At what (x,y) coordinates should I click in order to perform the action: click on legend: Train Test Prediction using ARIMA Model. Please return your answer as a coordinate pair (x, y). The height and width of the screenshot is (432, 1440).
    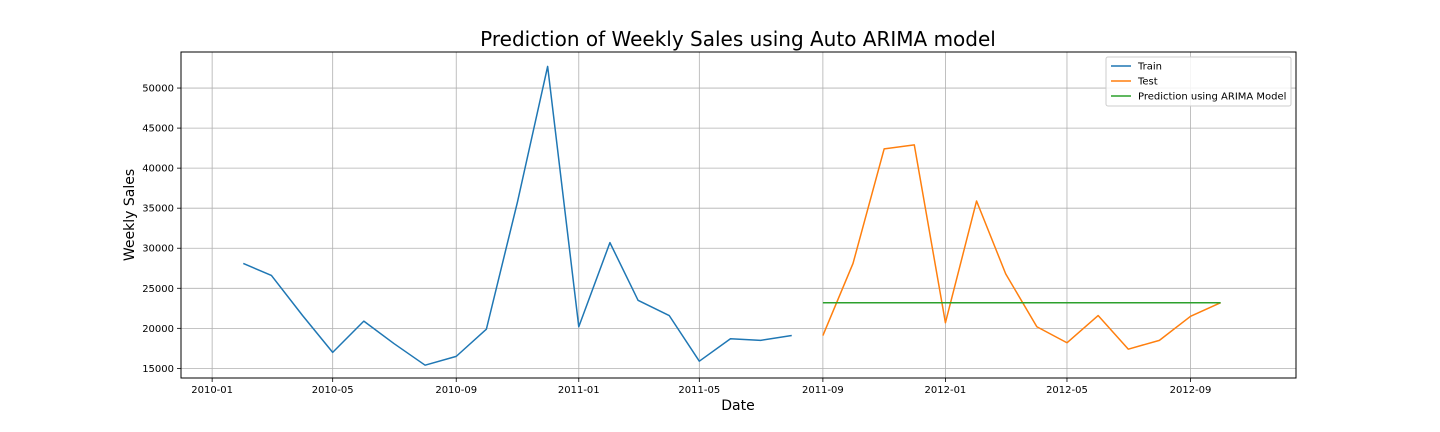
    Looking at the image, I should click on (1198, 81).